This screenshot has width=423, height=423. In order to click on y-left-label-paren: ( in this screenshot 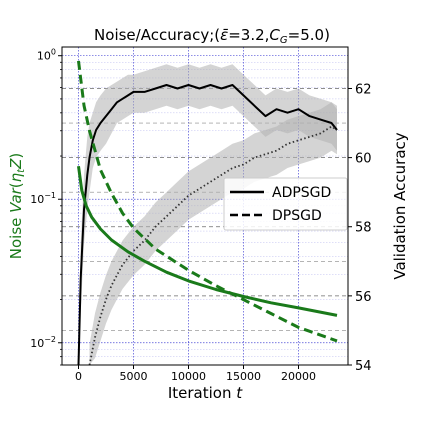, I will do `click(16, 185)`.